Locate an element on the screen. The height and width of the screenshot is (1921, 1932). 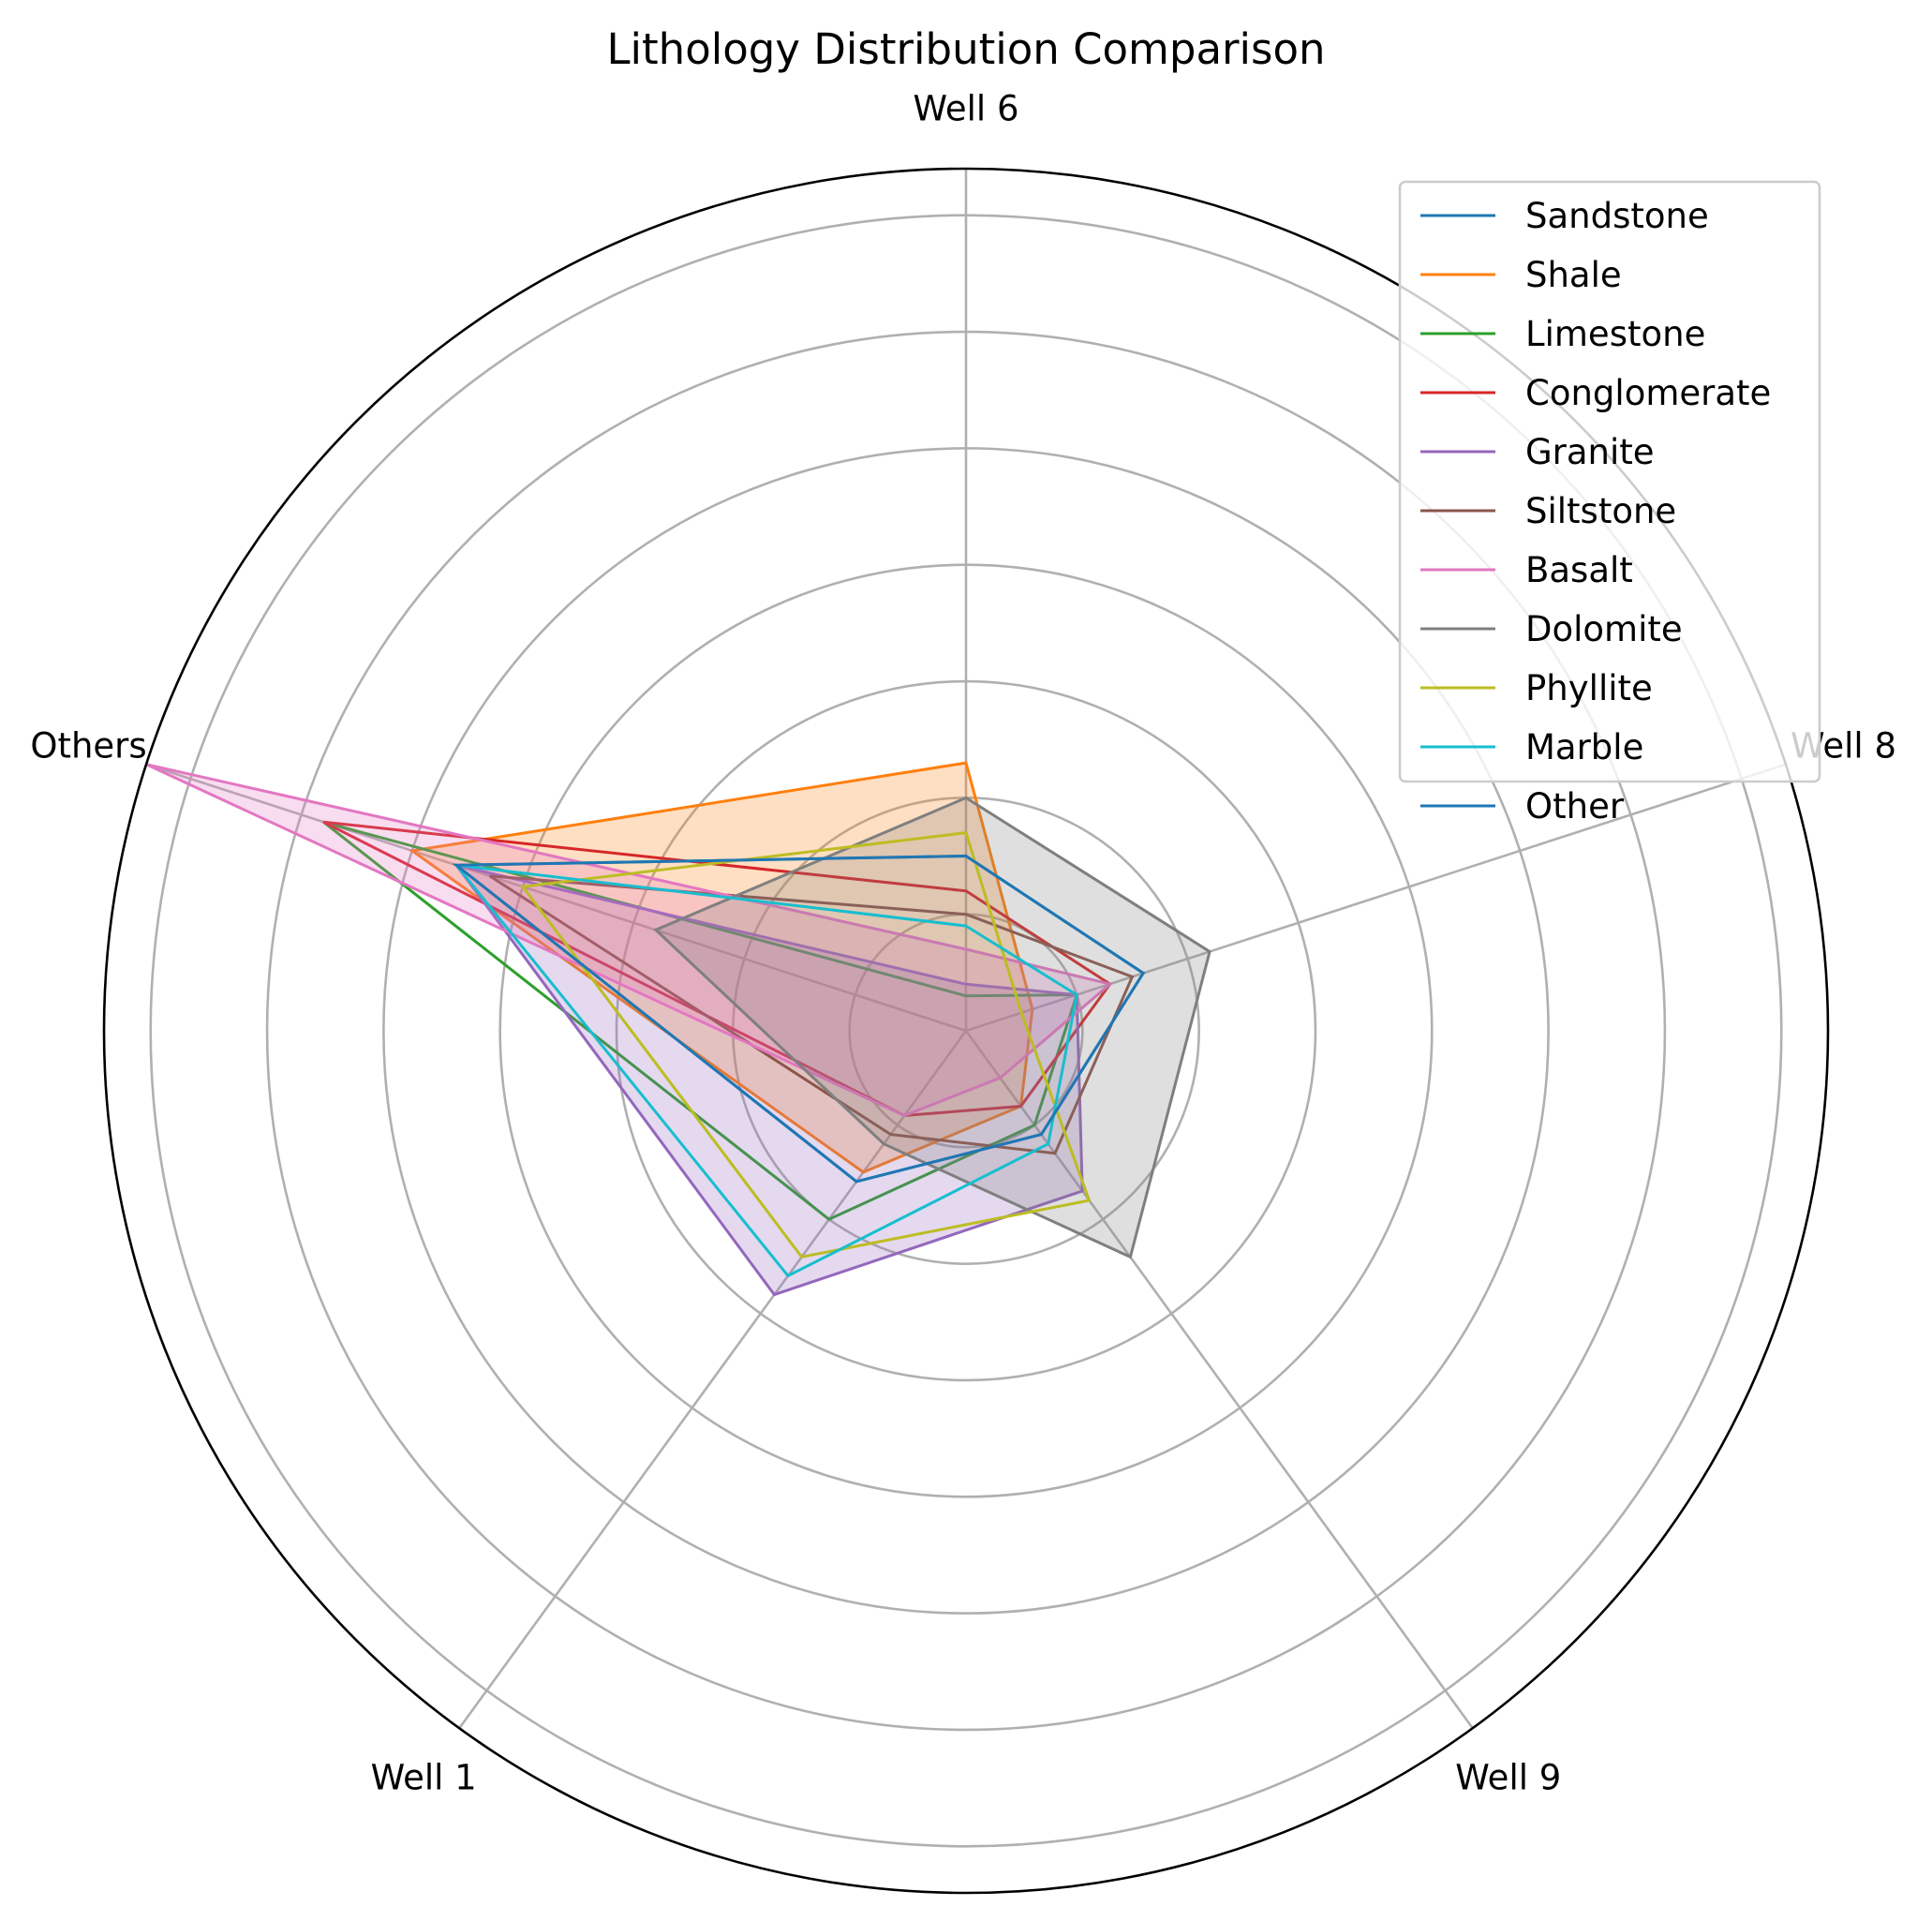
chart-title: Lithology Distribution Comparison is located at coordinates (966, 49).